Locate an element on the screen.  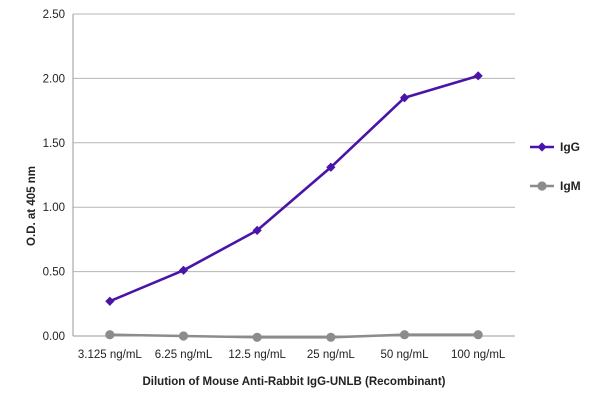
legend-label: IgG is located at coordinates (570, 147).